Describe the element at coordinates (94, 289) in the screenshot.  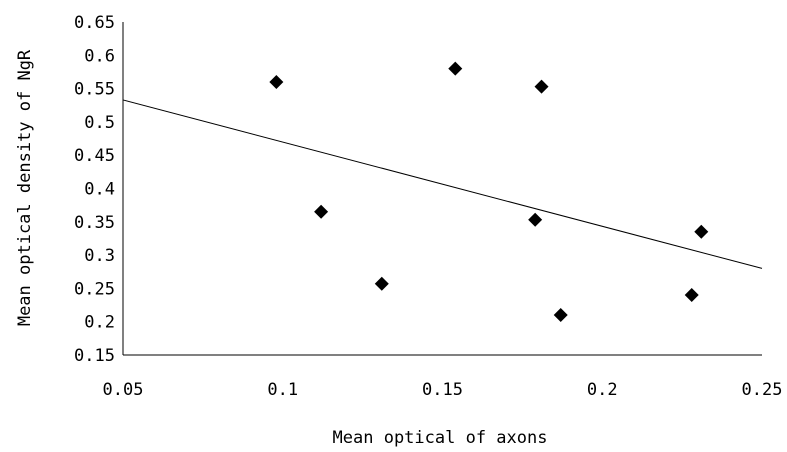
I see `y-tick-label: 0.25` at that location.